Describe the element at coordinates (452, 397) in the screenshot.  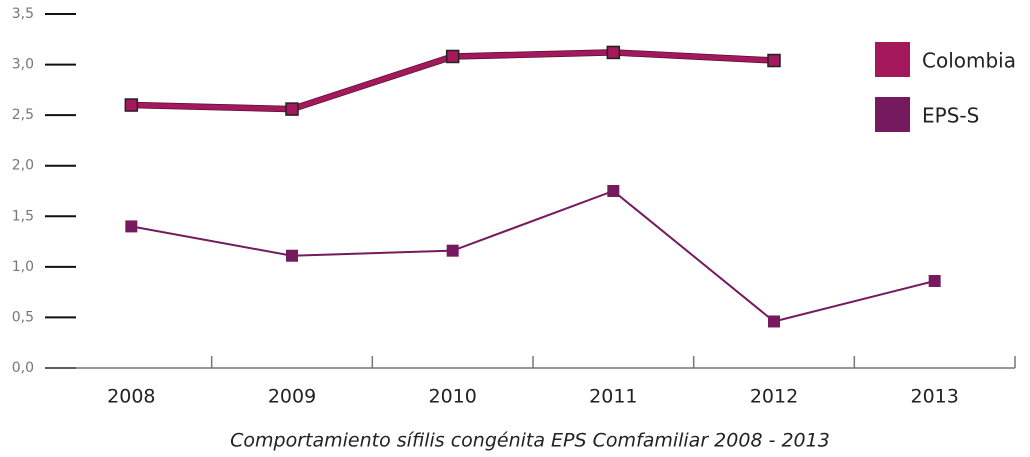
I see `x-tick-label: 2010` at that location.